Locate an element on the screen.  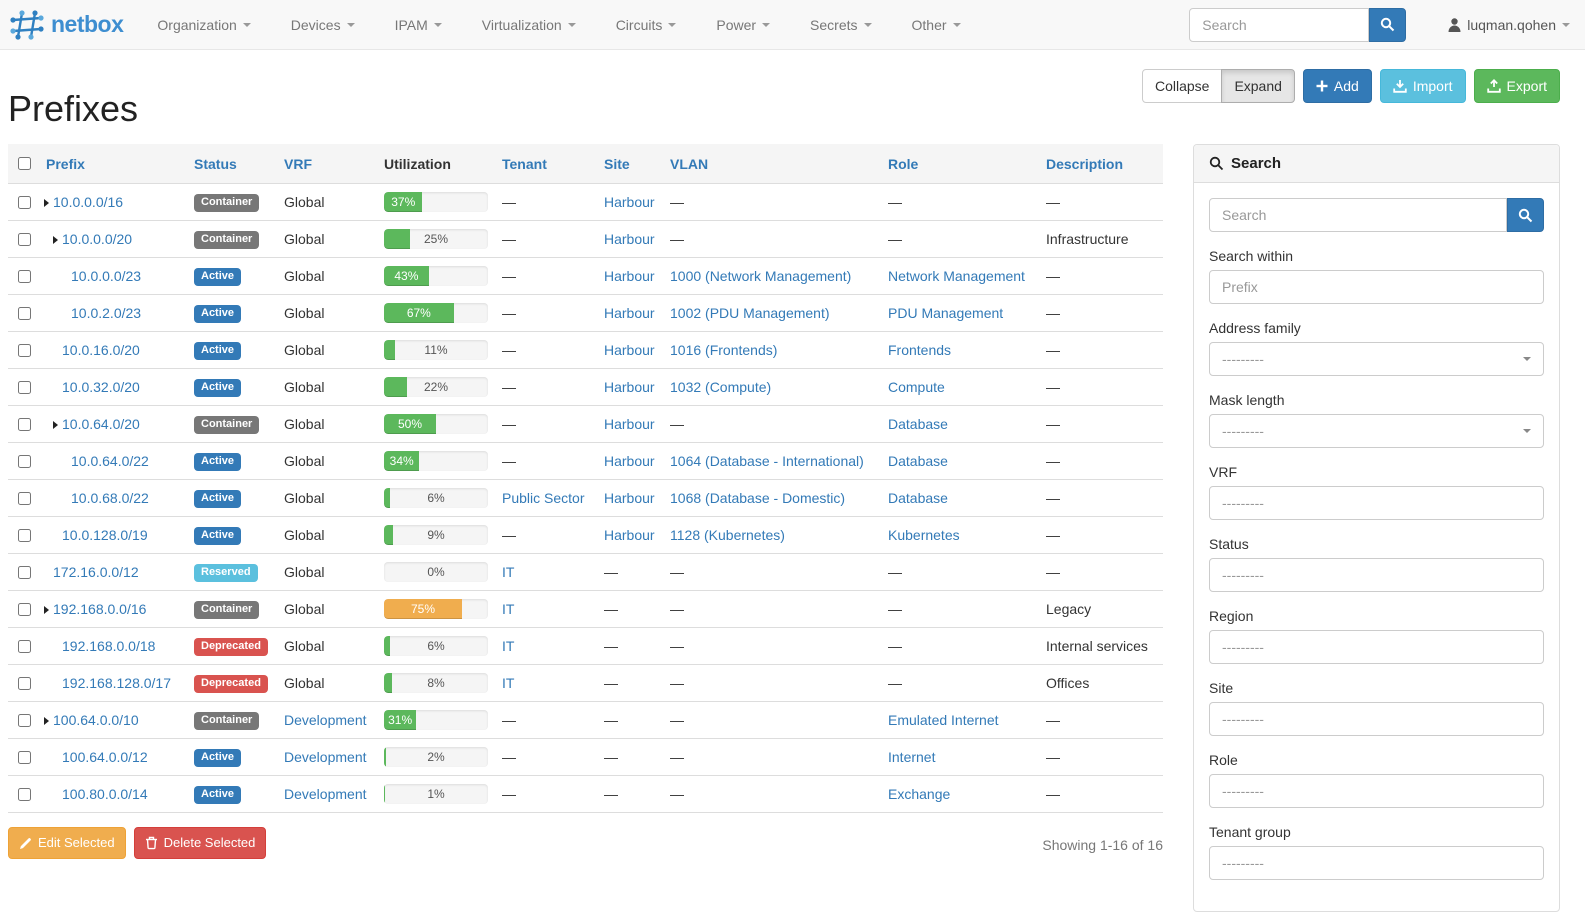
column-sort-link: Description is located at coordinates (1085, 163).